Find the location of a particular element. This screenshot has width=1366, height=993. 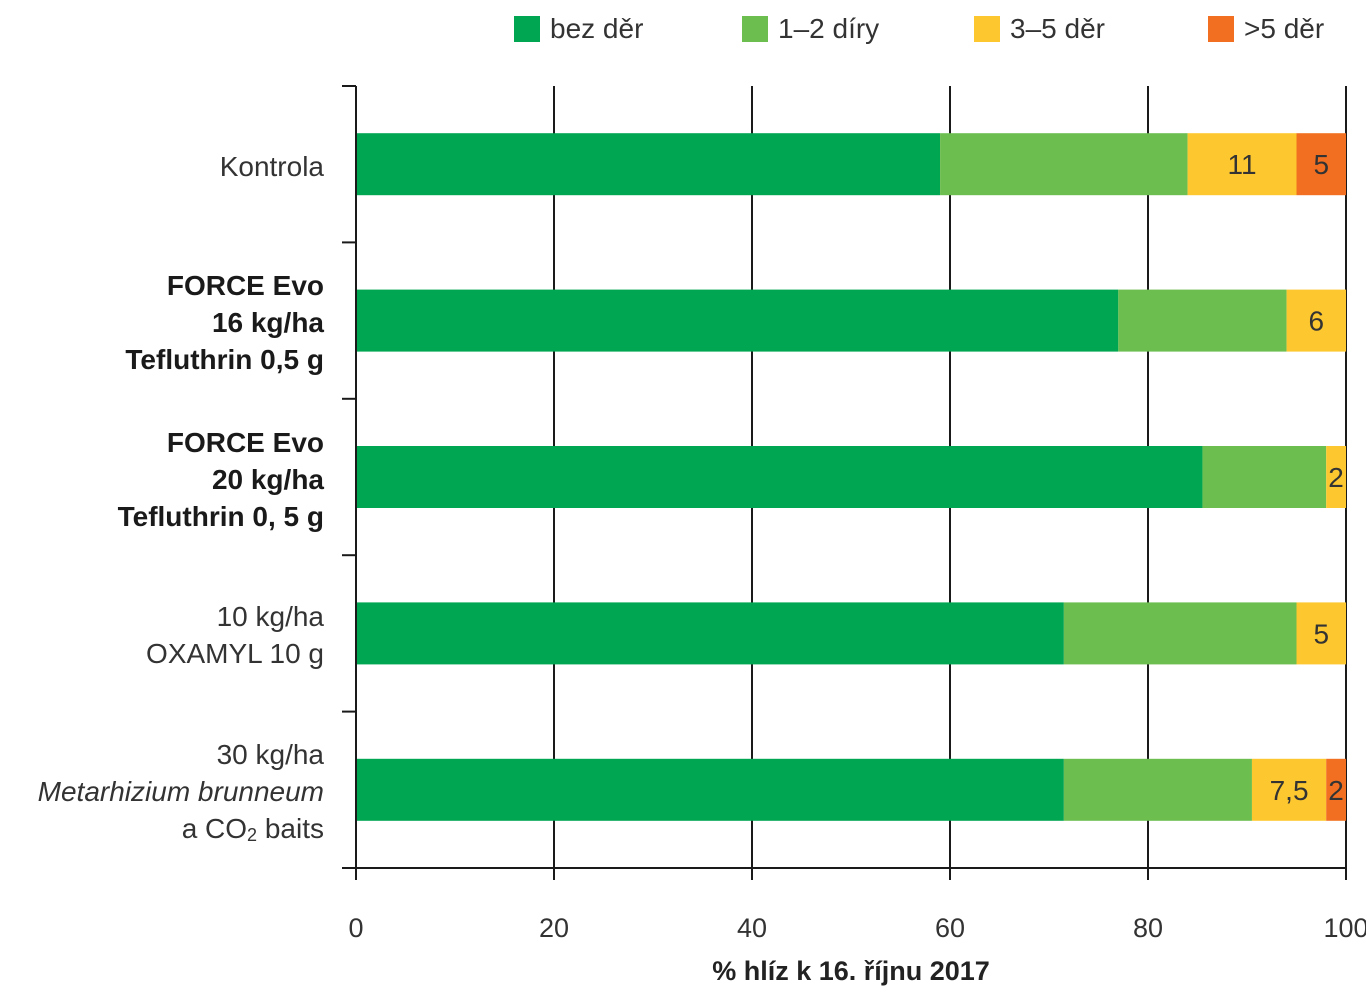

category-label-text: a CO is located at coordinates (214, 829).